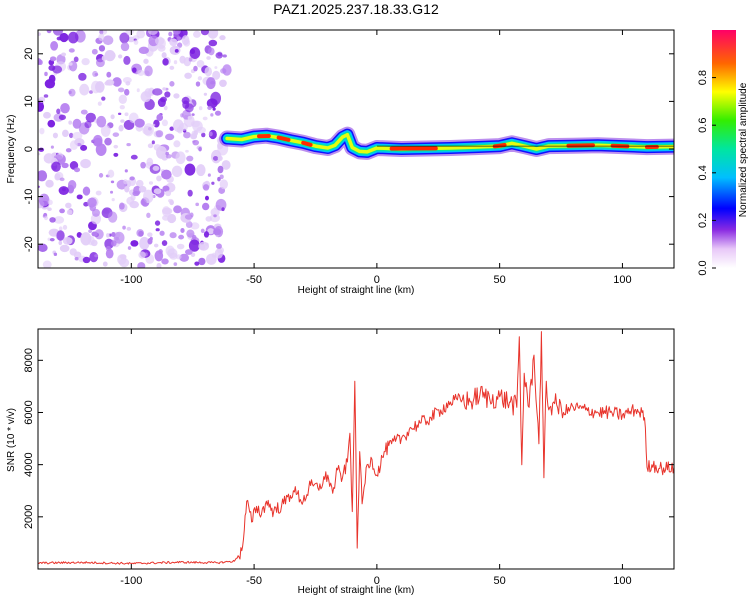 The image size is (750, 600). Describe the element at coordinates (29, 517) in the screenshot. I see `snr-y-tick-label: 2000` at that location.